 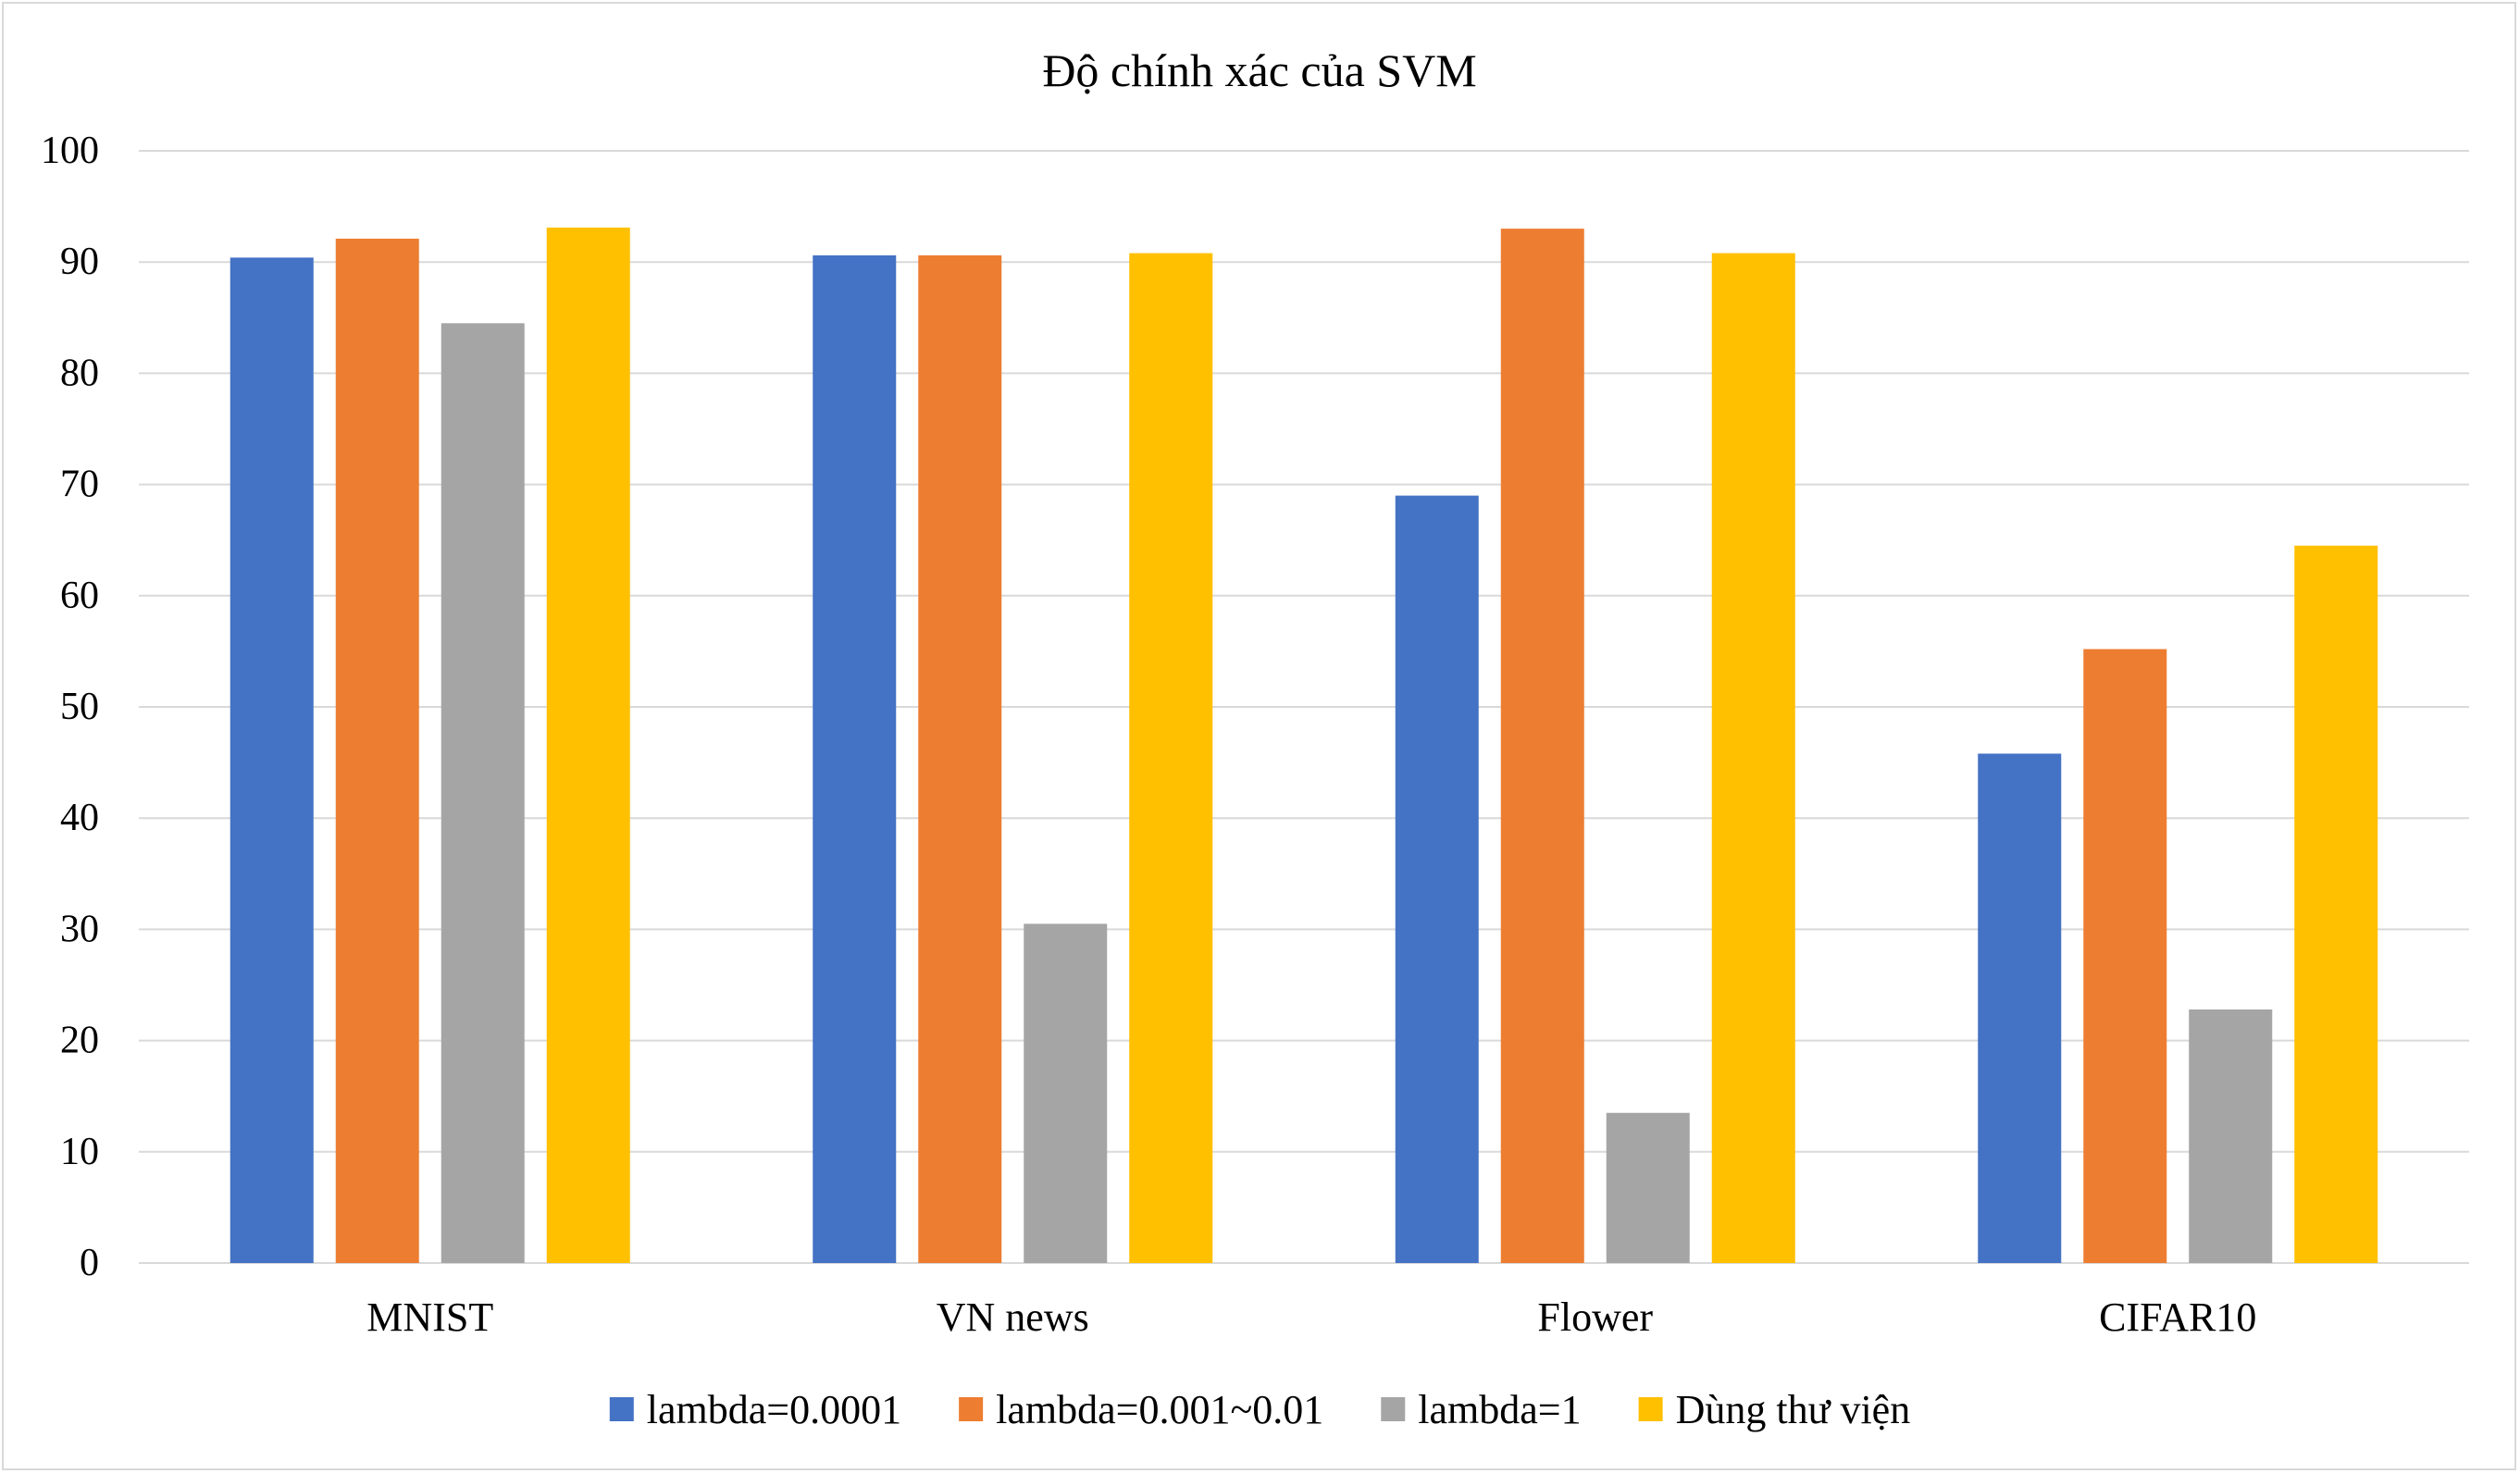 What do you see at coordinates (70, 151) in the screenshot?
I see `y-tick-label: 100` at bounding box center [70, 151].